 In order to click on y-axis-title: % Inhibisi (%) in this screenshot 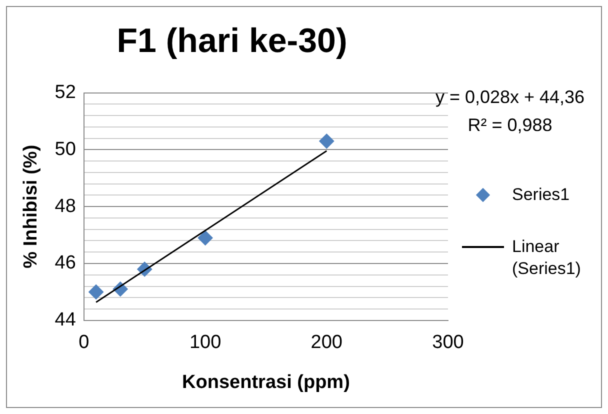, I will do `click(31, 206)`.